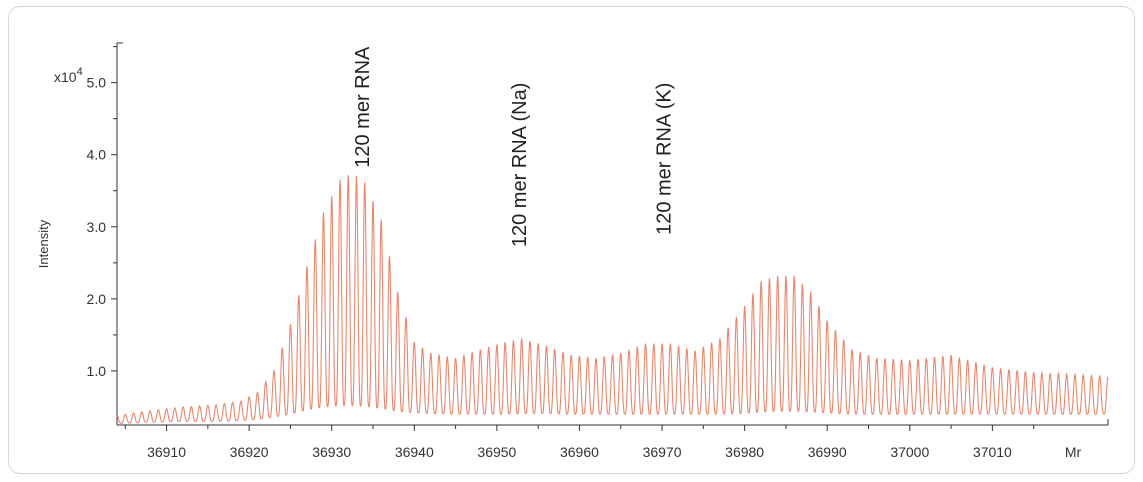 This screenshot has height=482, width=1143. I want to click on annotation-1: 120 mer RNA (Na), so click(520, 165).